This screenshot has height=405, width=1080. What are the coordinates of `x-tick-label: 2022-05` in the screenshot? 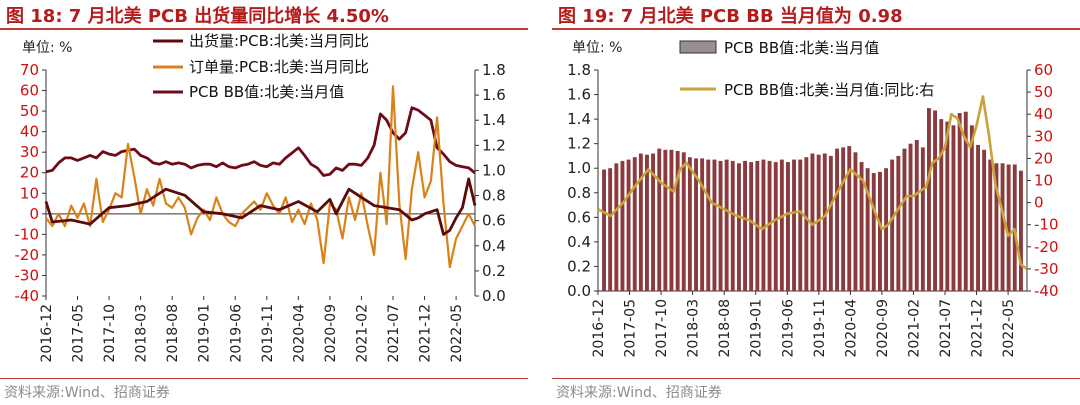 It's located at (457, 333).